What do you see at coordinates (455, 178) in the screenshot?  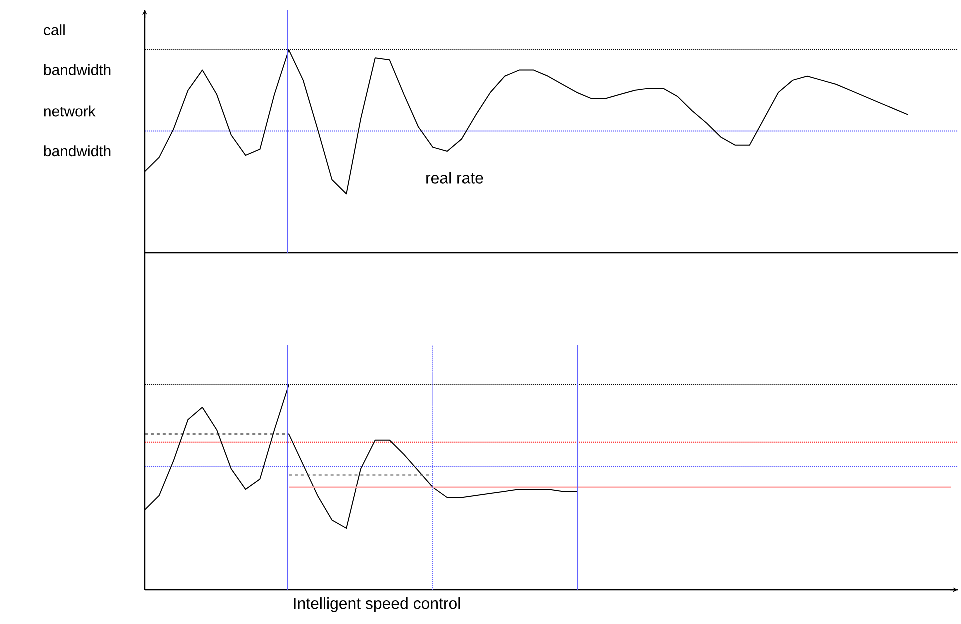 I see `annotation: real rate` at bounding box center [455, 178].